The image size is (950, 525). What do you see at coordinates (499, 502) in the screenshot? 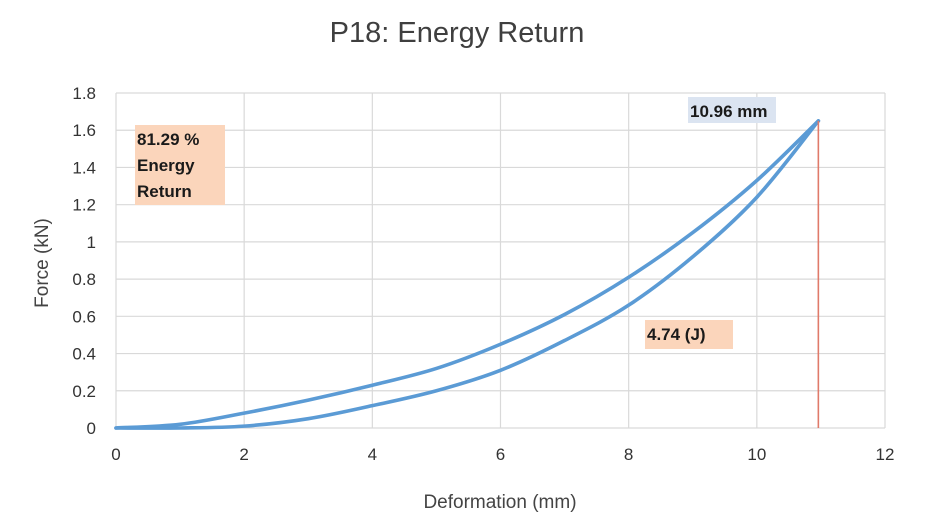
I see `x-axis-label: Deformation (mm)` at bounding box center [499, 502].